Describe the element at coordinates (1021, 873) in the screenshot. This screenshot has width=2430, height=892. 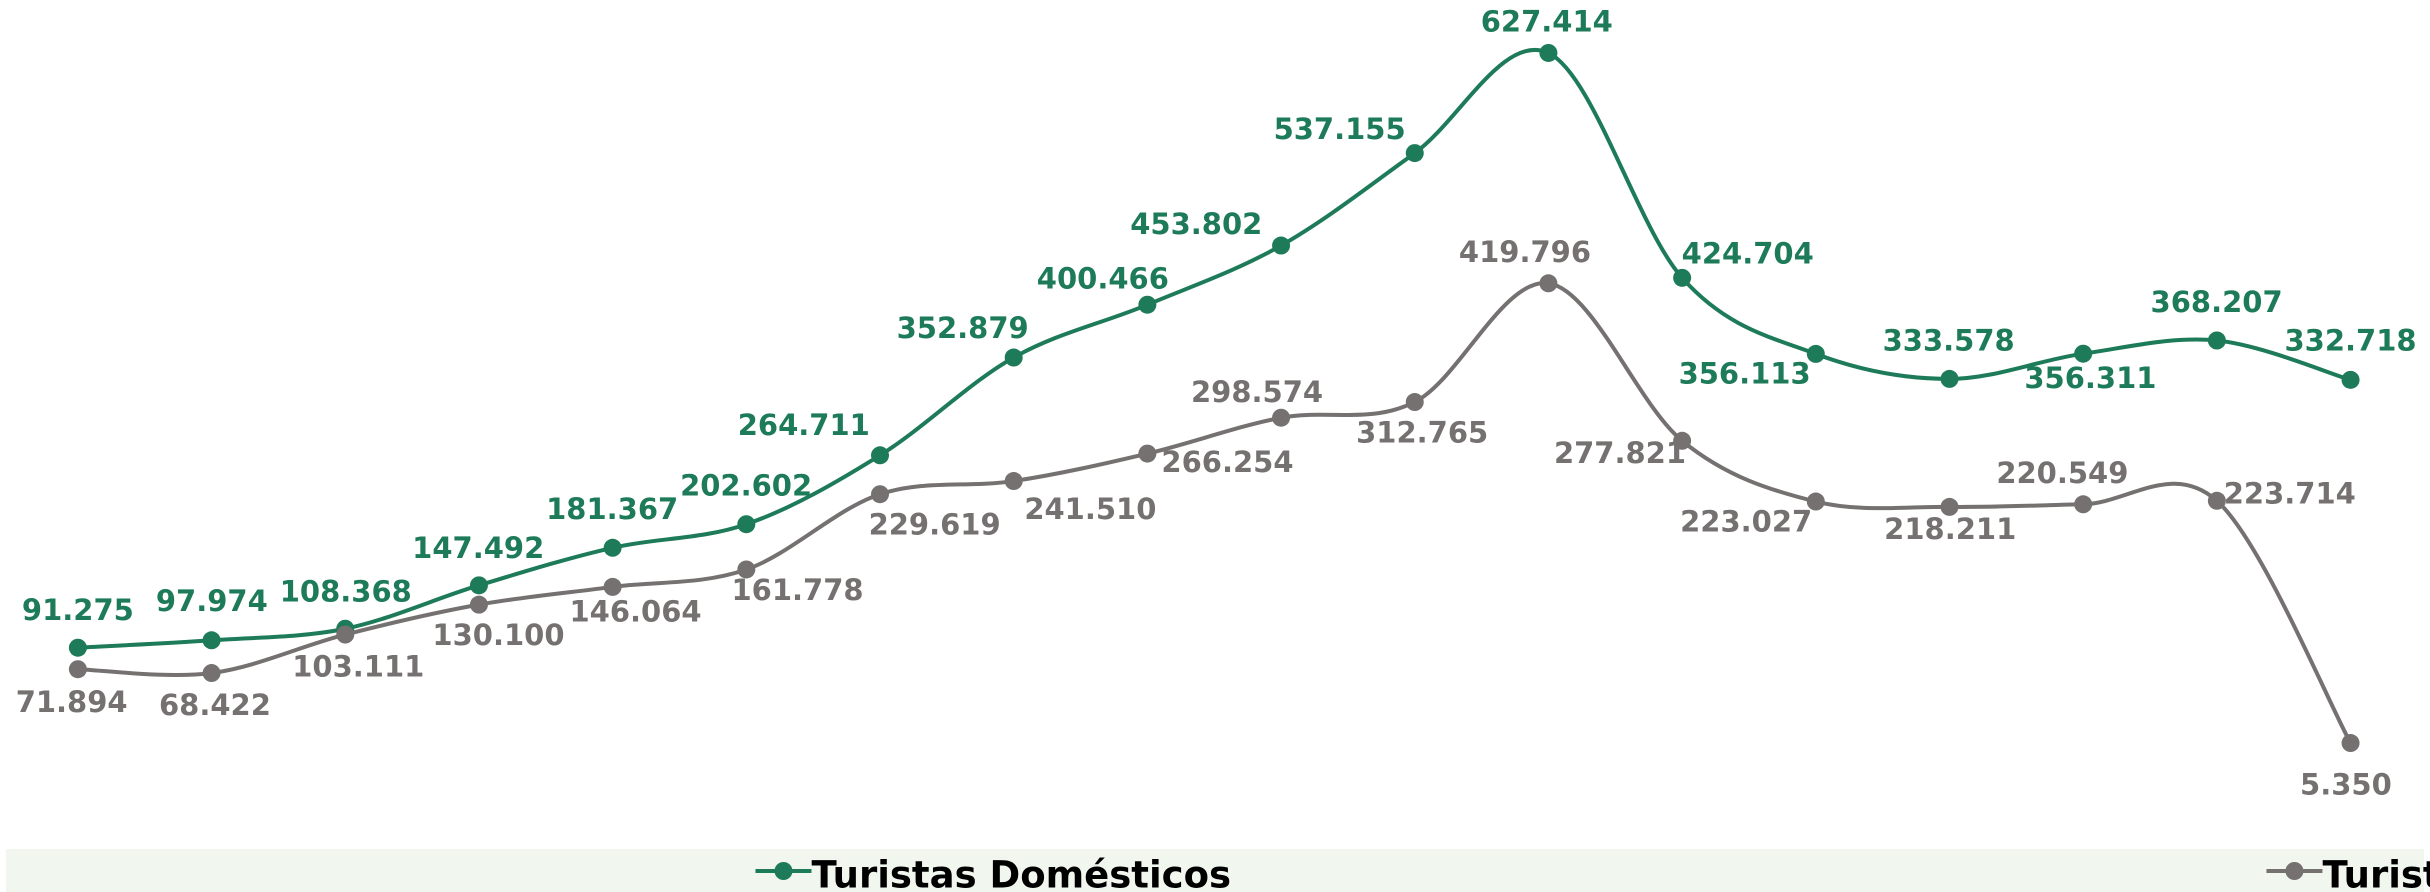
I see `legend-label: Turistas Domésticos` at that location.